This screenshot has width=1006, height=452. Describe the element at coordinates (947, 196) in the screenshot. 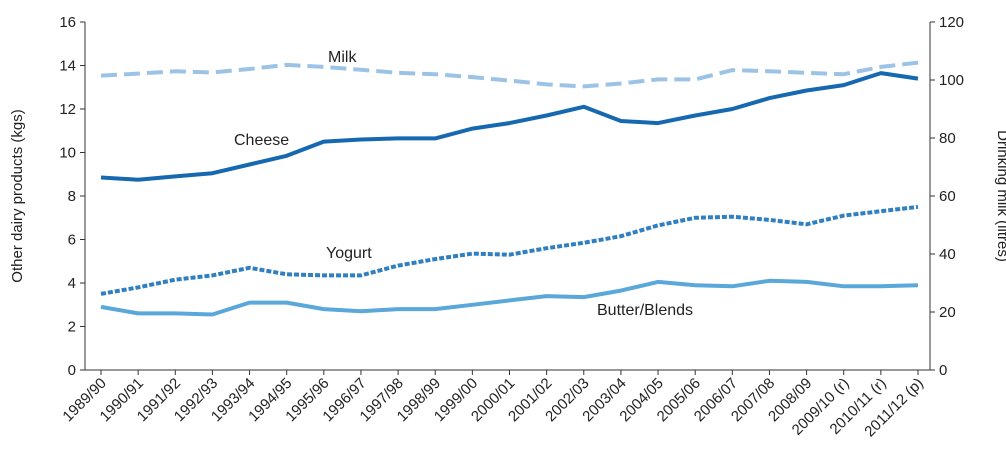

I see `y-tick-label-right: 60` at that location.